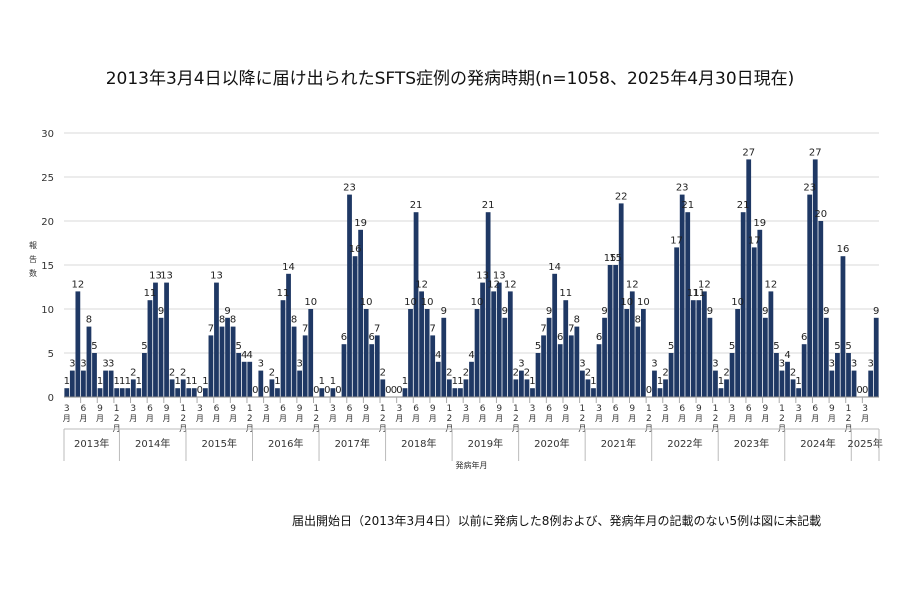 Image resolution: width=900 pixels, height=603 pixels. What do you see at coordinates (499, 413) in the screenshot?
I see `month-tick-label: 9月` at bounding box center [499, 413].